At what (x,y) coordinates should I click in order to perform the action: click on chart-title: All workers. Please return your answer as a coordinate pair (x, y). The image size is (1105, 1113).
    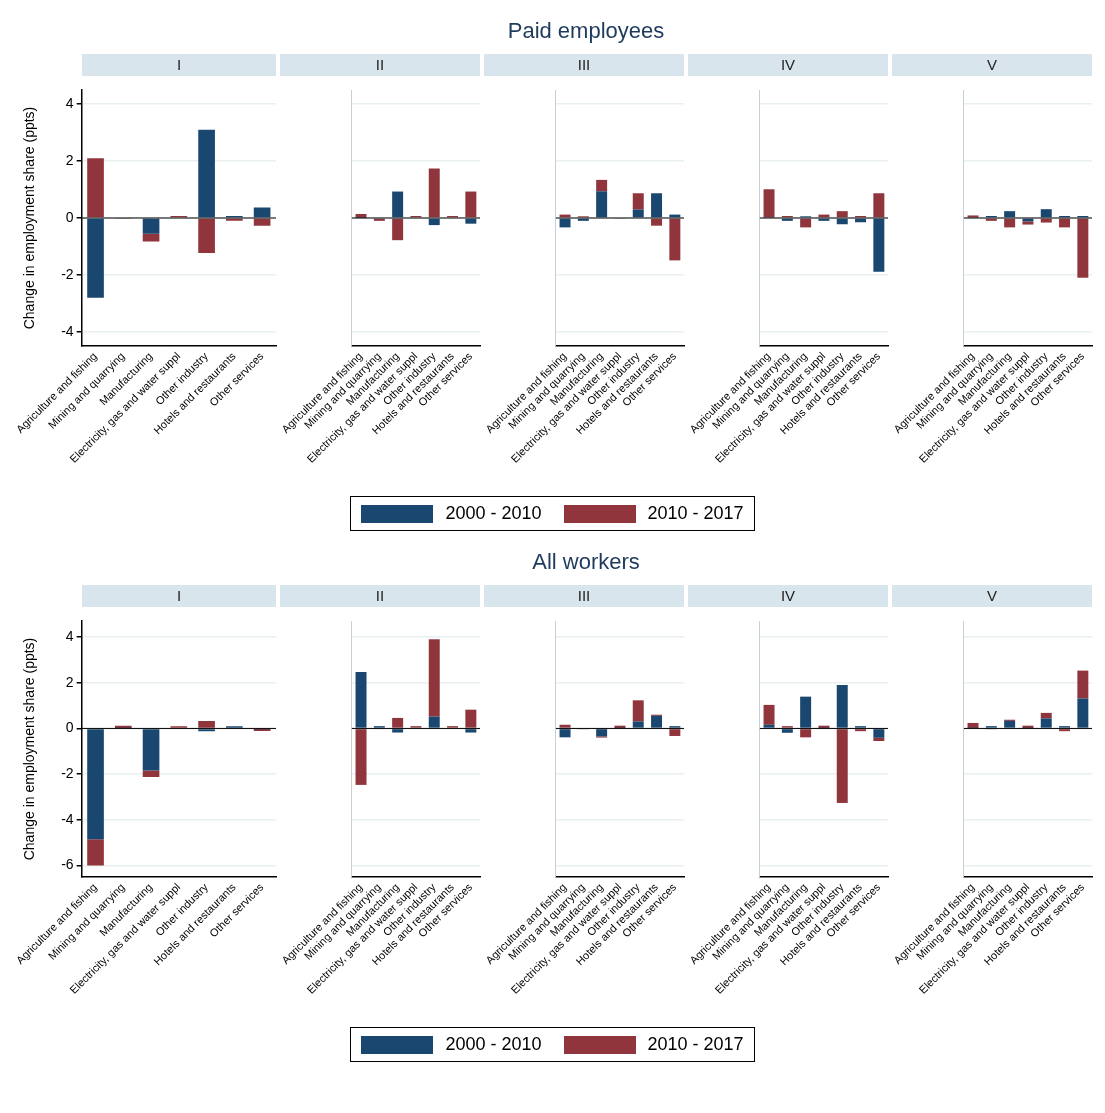
    Looking at the image, I should click on (586, 562).